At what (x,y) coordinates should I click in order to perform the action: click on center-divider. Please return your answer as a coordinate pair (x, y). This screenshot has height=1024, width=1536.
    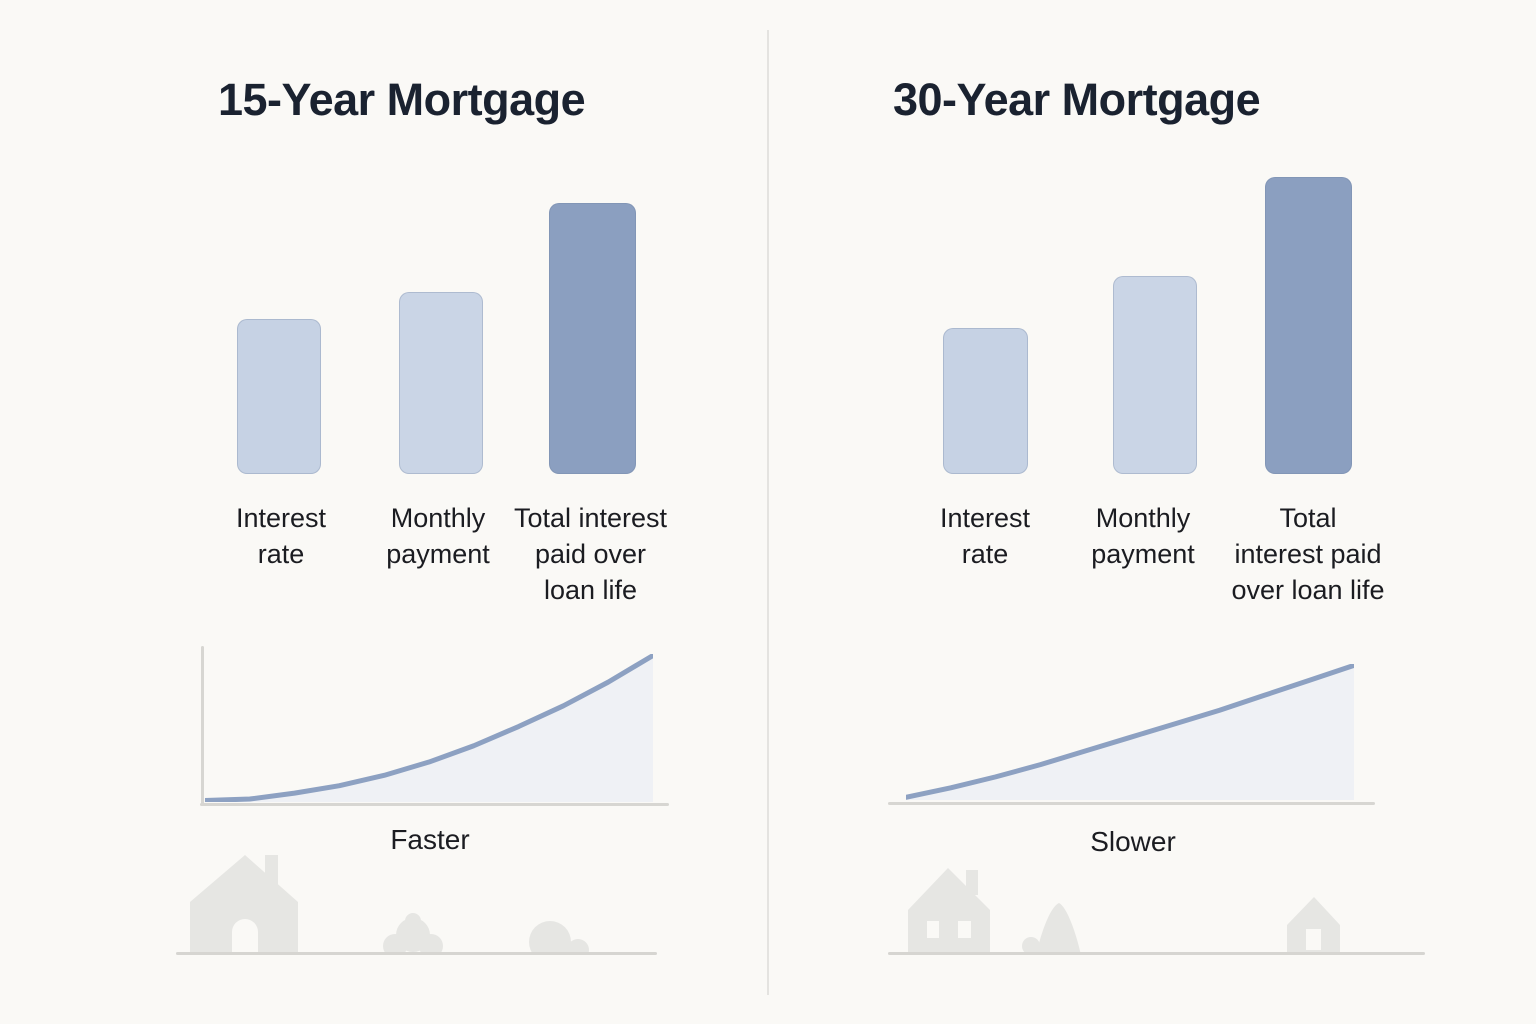
    Looking at the image, I should click on (768, 512).